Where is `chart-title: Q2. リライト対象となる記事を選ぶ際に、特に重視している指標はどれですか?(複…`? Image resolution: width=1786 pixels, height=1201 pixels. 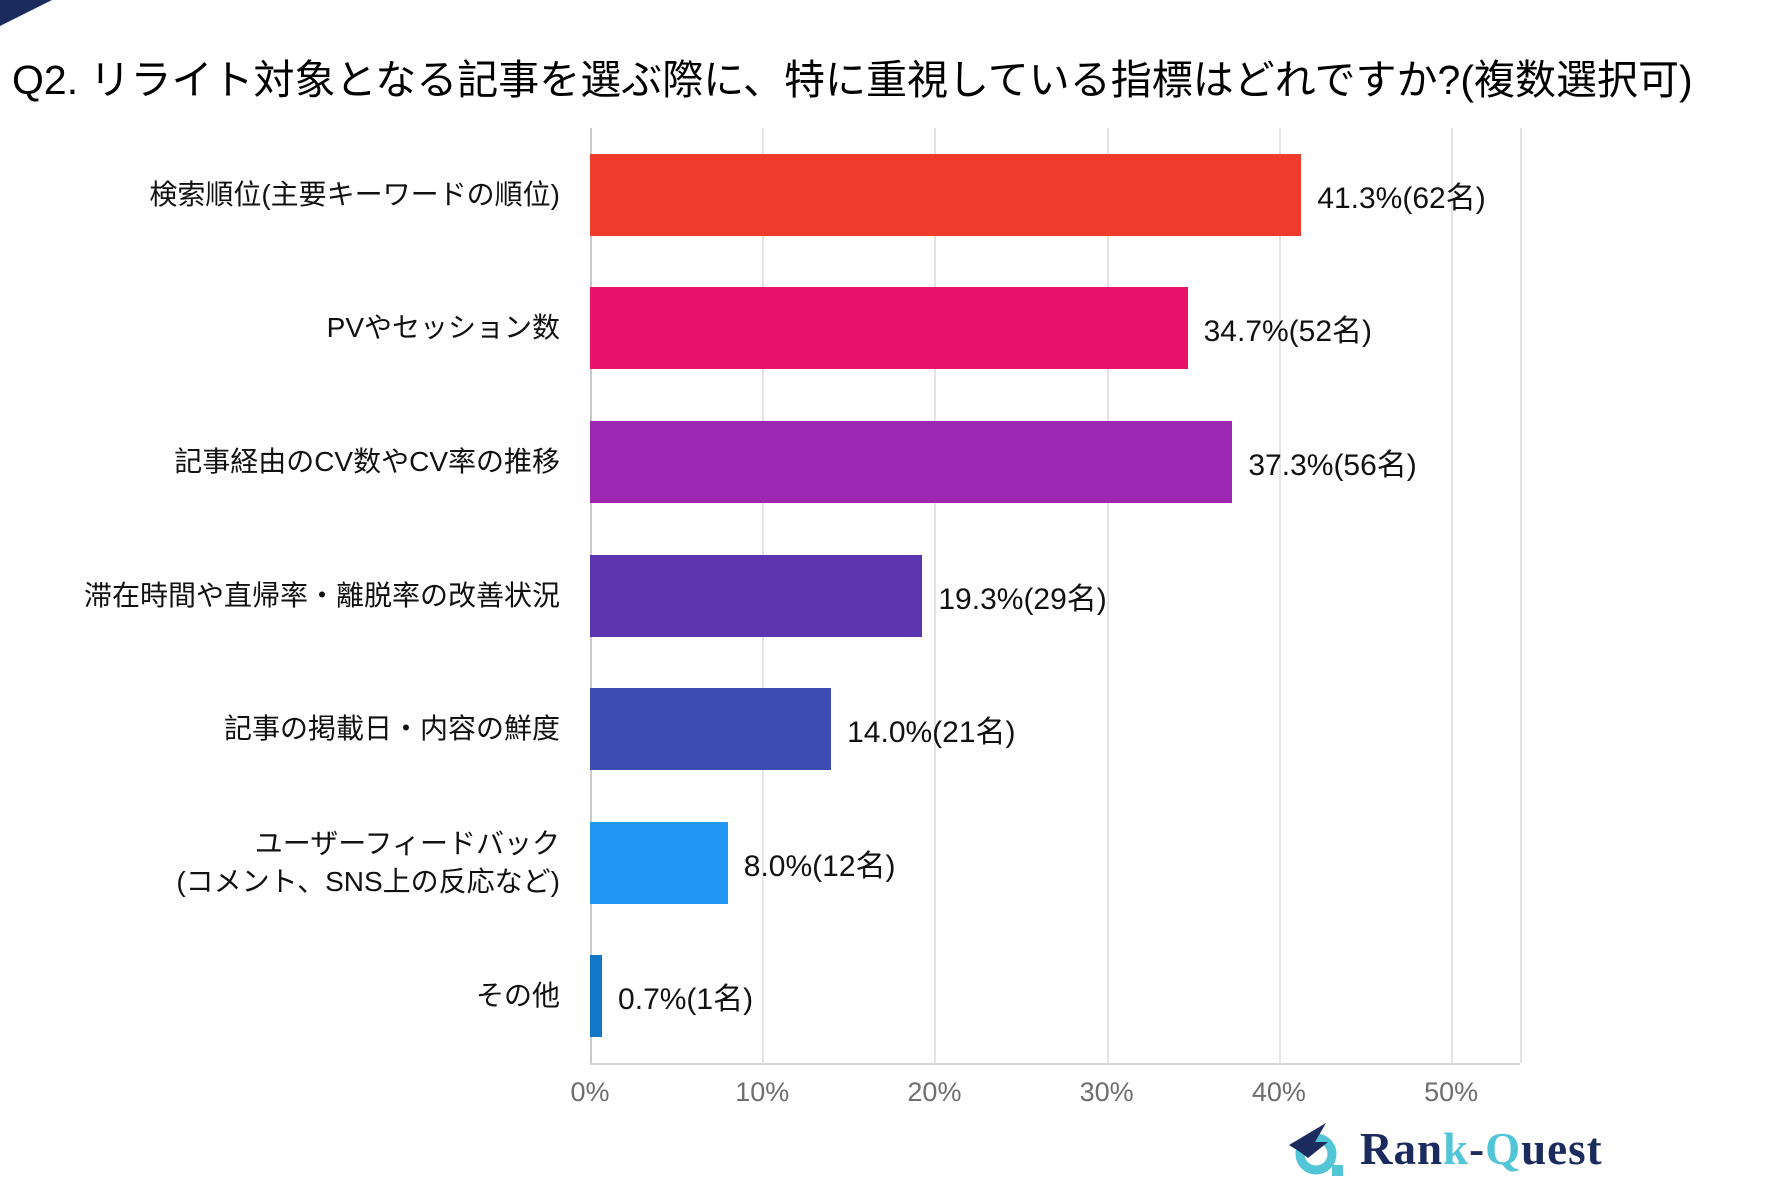 chart-title: Q2. リライト対象となる記事を選ぶ際に、特に重視している指標はどれですか?(複… is located at coordinates (852, 80).